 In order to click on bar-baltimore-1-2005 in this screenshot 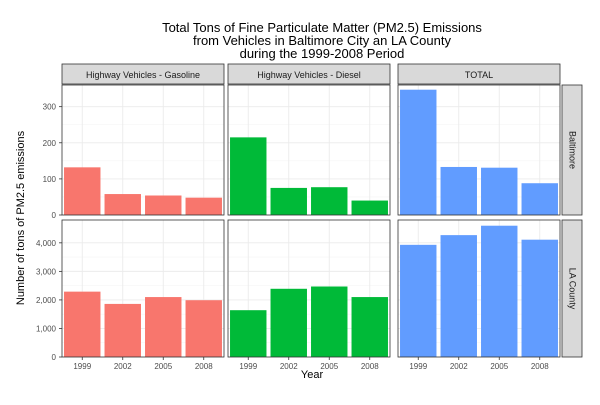, I will do `click(163, 205)`.